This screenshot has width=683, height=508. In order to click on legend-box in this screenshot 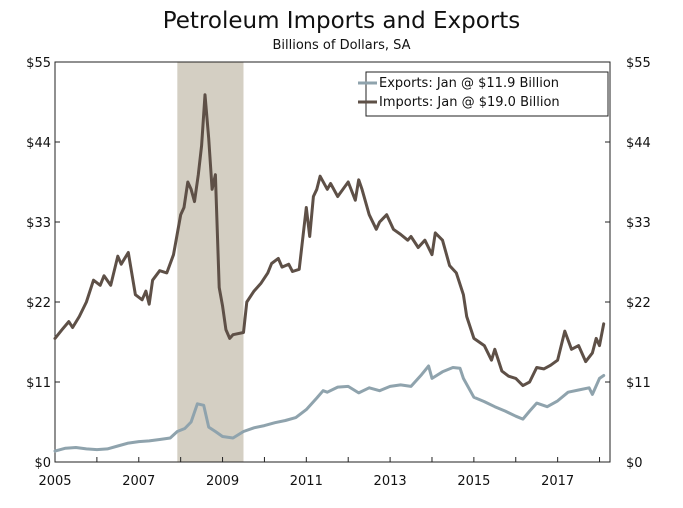, I will do `click(487, 94)`.